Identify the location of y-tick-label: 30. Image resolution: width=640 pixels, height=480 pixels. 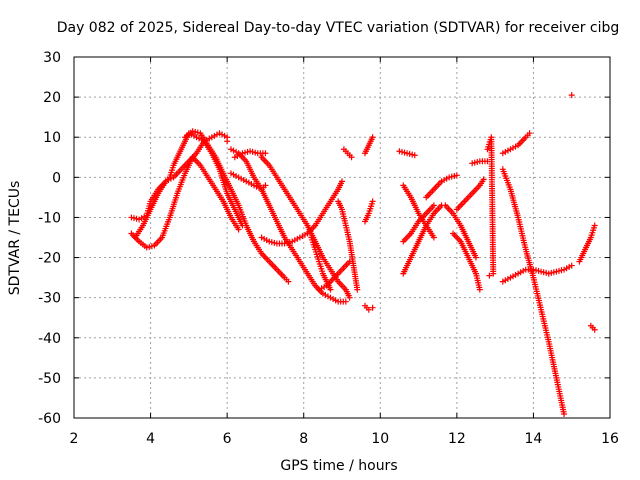
(52, 58).